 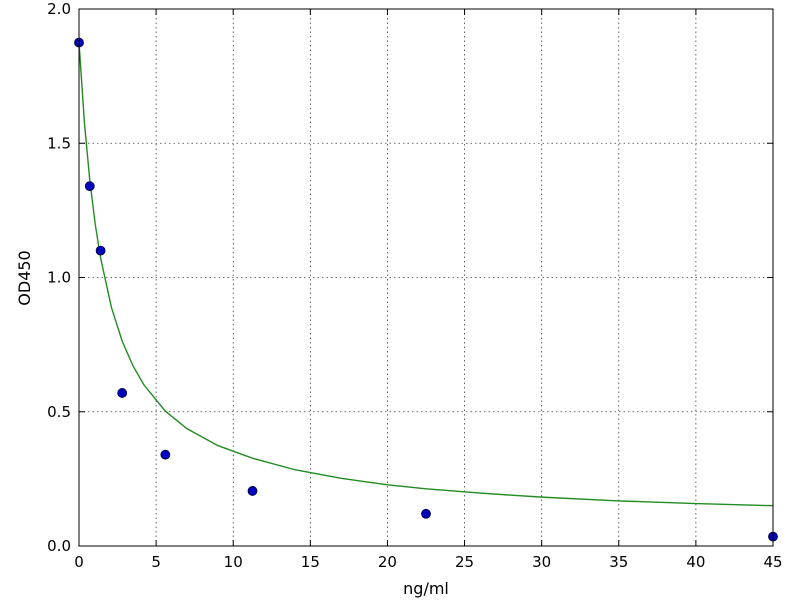 I want to click on y-tick-label: 0.0, so click(x=59, y=546).